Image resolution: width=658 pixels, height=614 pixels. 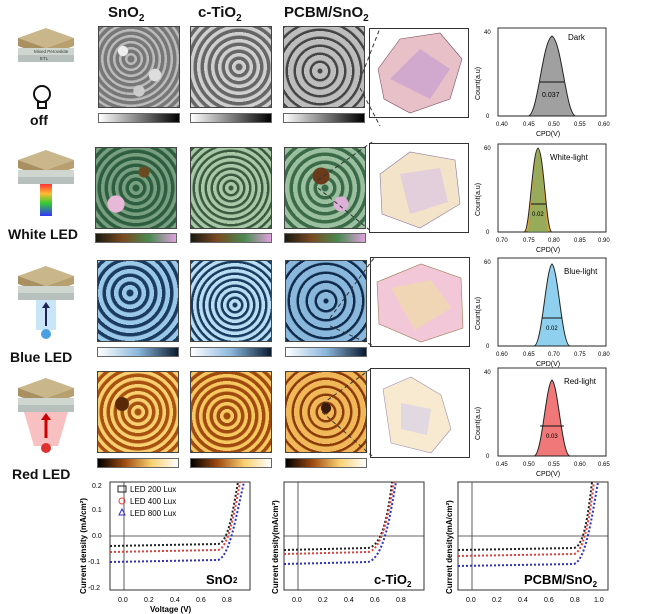 I want to click on jv-ylabel-2: Current density(mA/cm²), so click(x=275, y=547).